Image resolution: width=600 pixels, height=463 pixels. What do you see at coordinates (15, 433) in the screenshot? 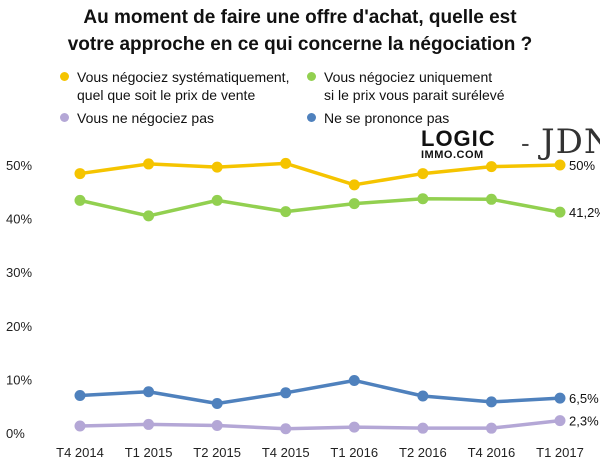
I see `y-tick-label: 0%` at bounding box center [15, 433].